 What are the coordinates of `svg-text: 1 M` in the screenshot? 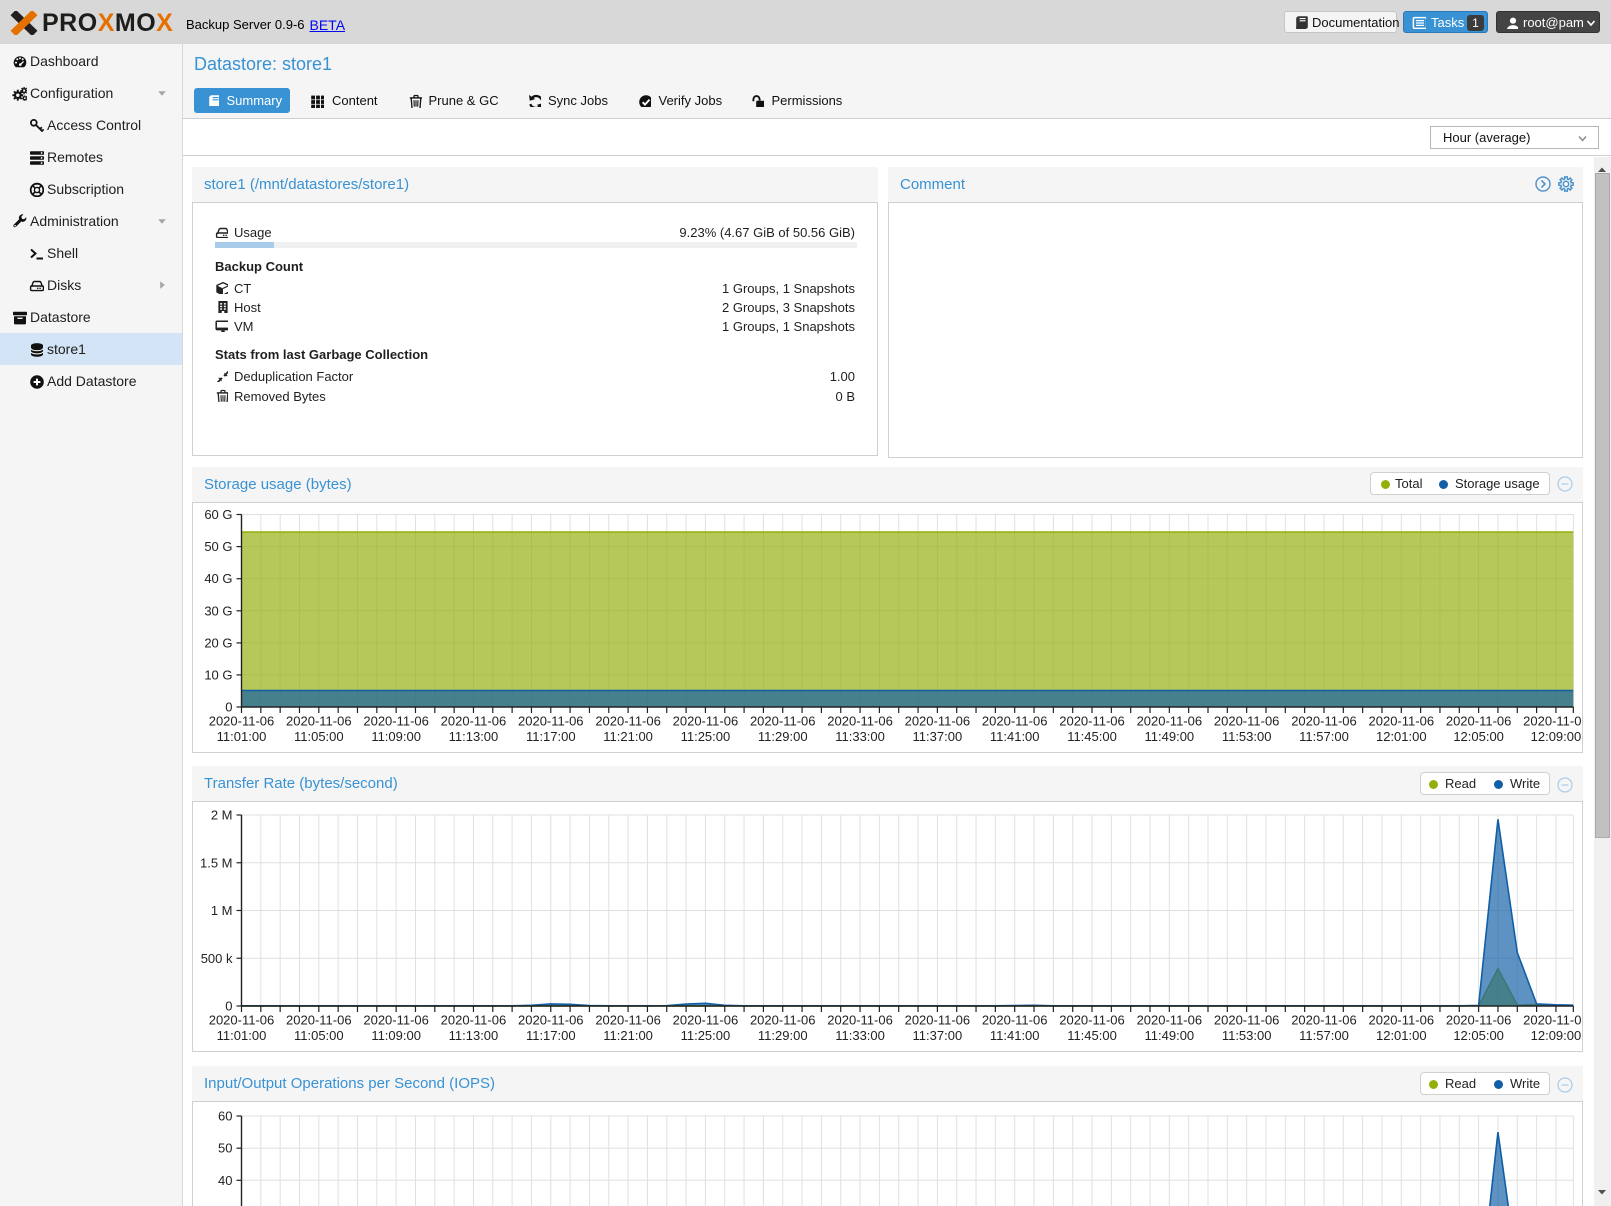 It's located at (222, 910).